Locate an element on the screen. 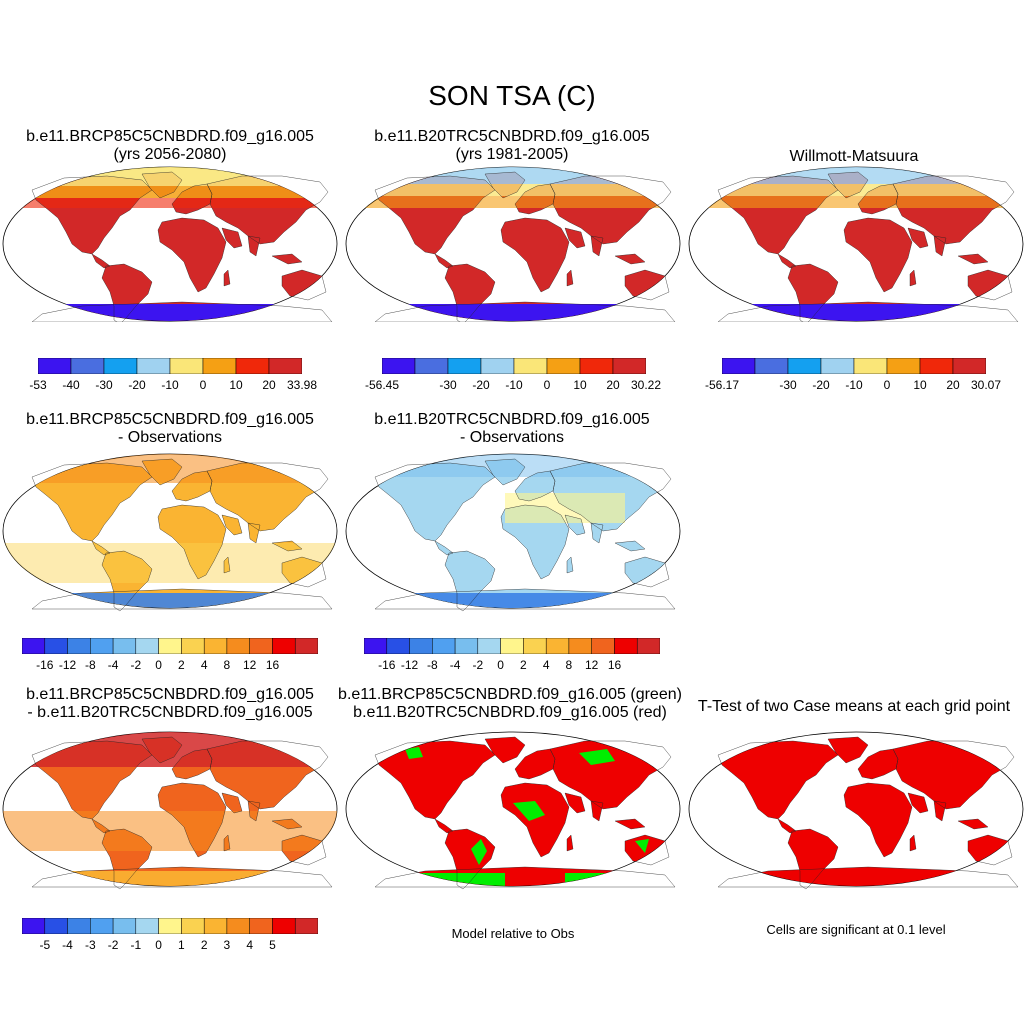 This screenshot has width=1024, height=1024. cb7-tick: -4 is located at coordinates (67, 945).